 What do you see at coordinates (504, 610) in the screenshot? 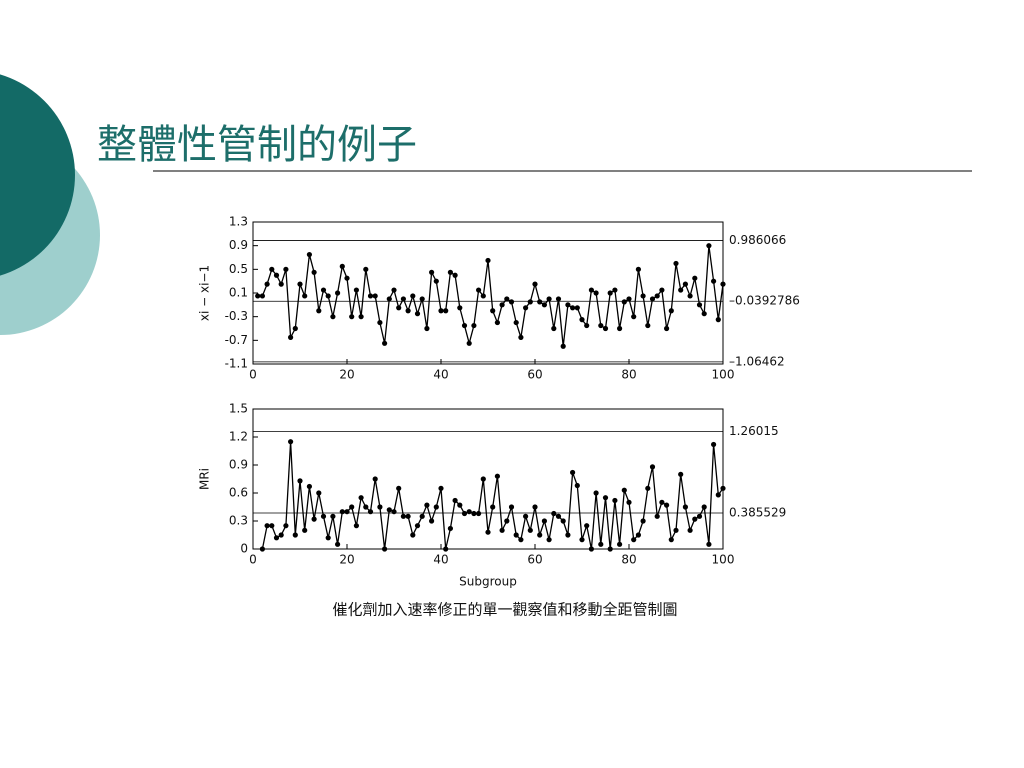
I see `caption: 催化劑加入速率修正的單一觀察值和移動全距管制圖` at bounding box center [504, 610].